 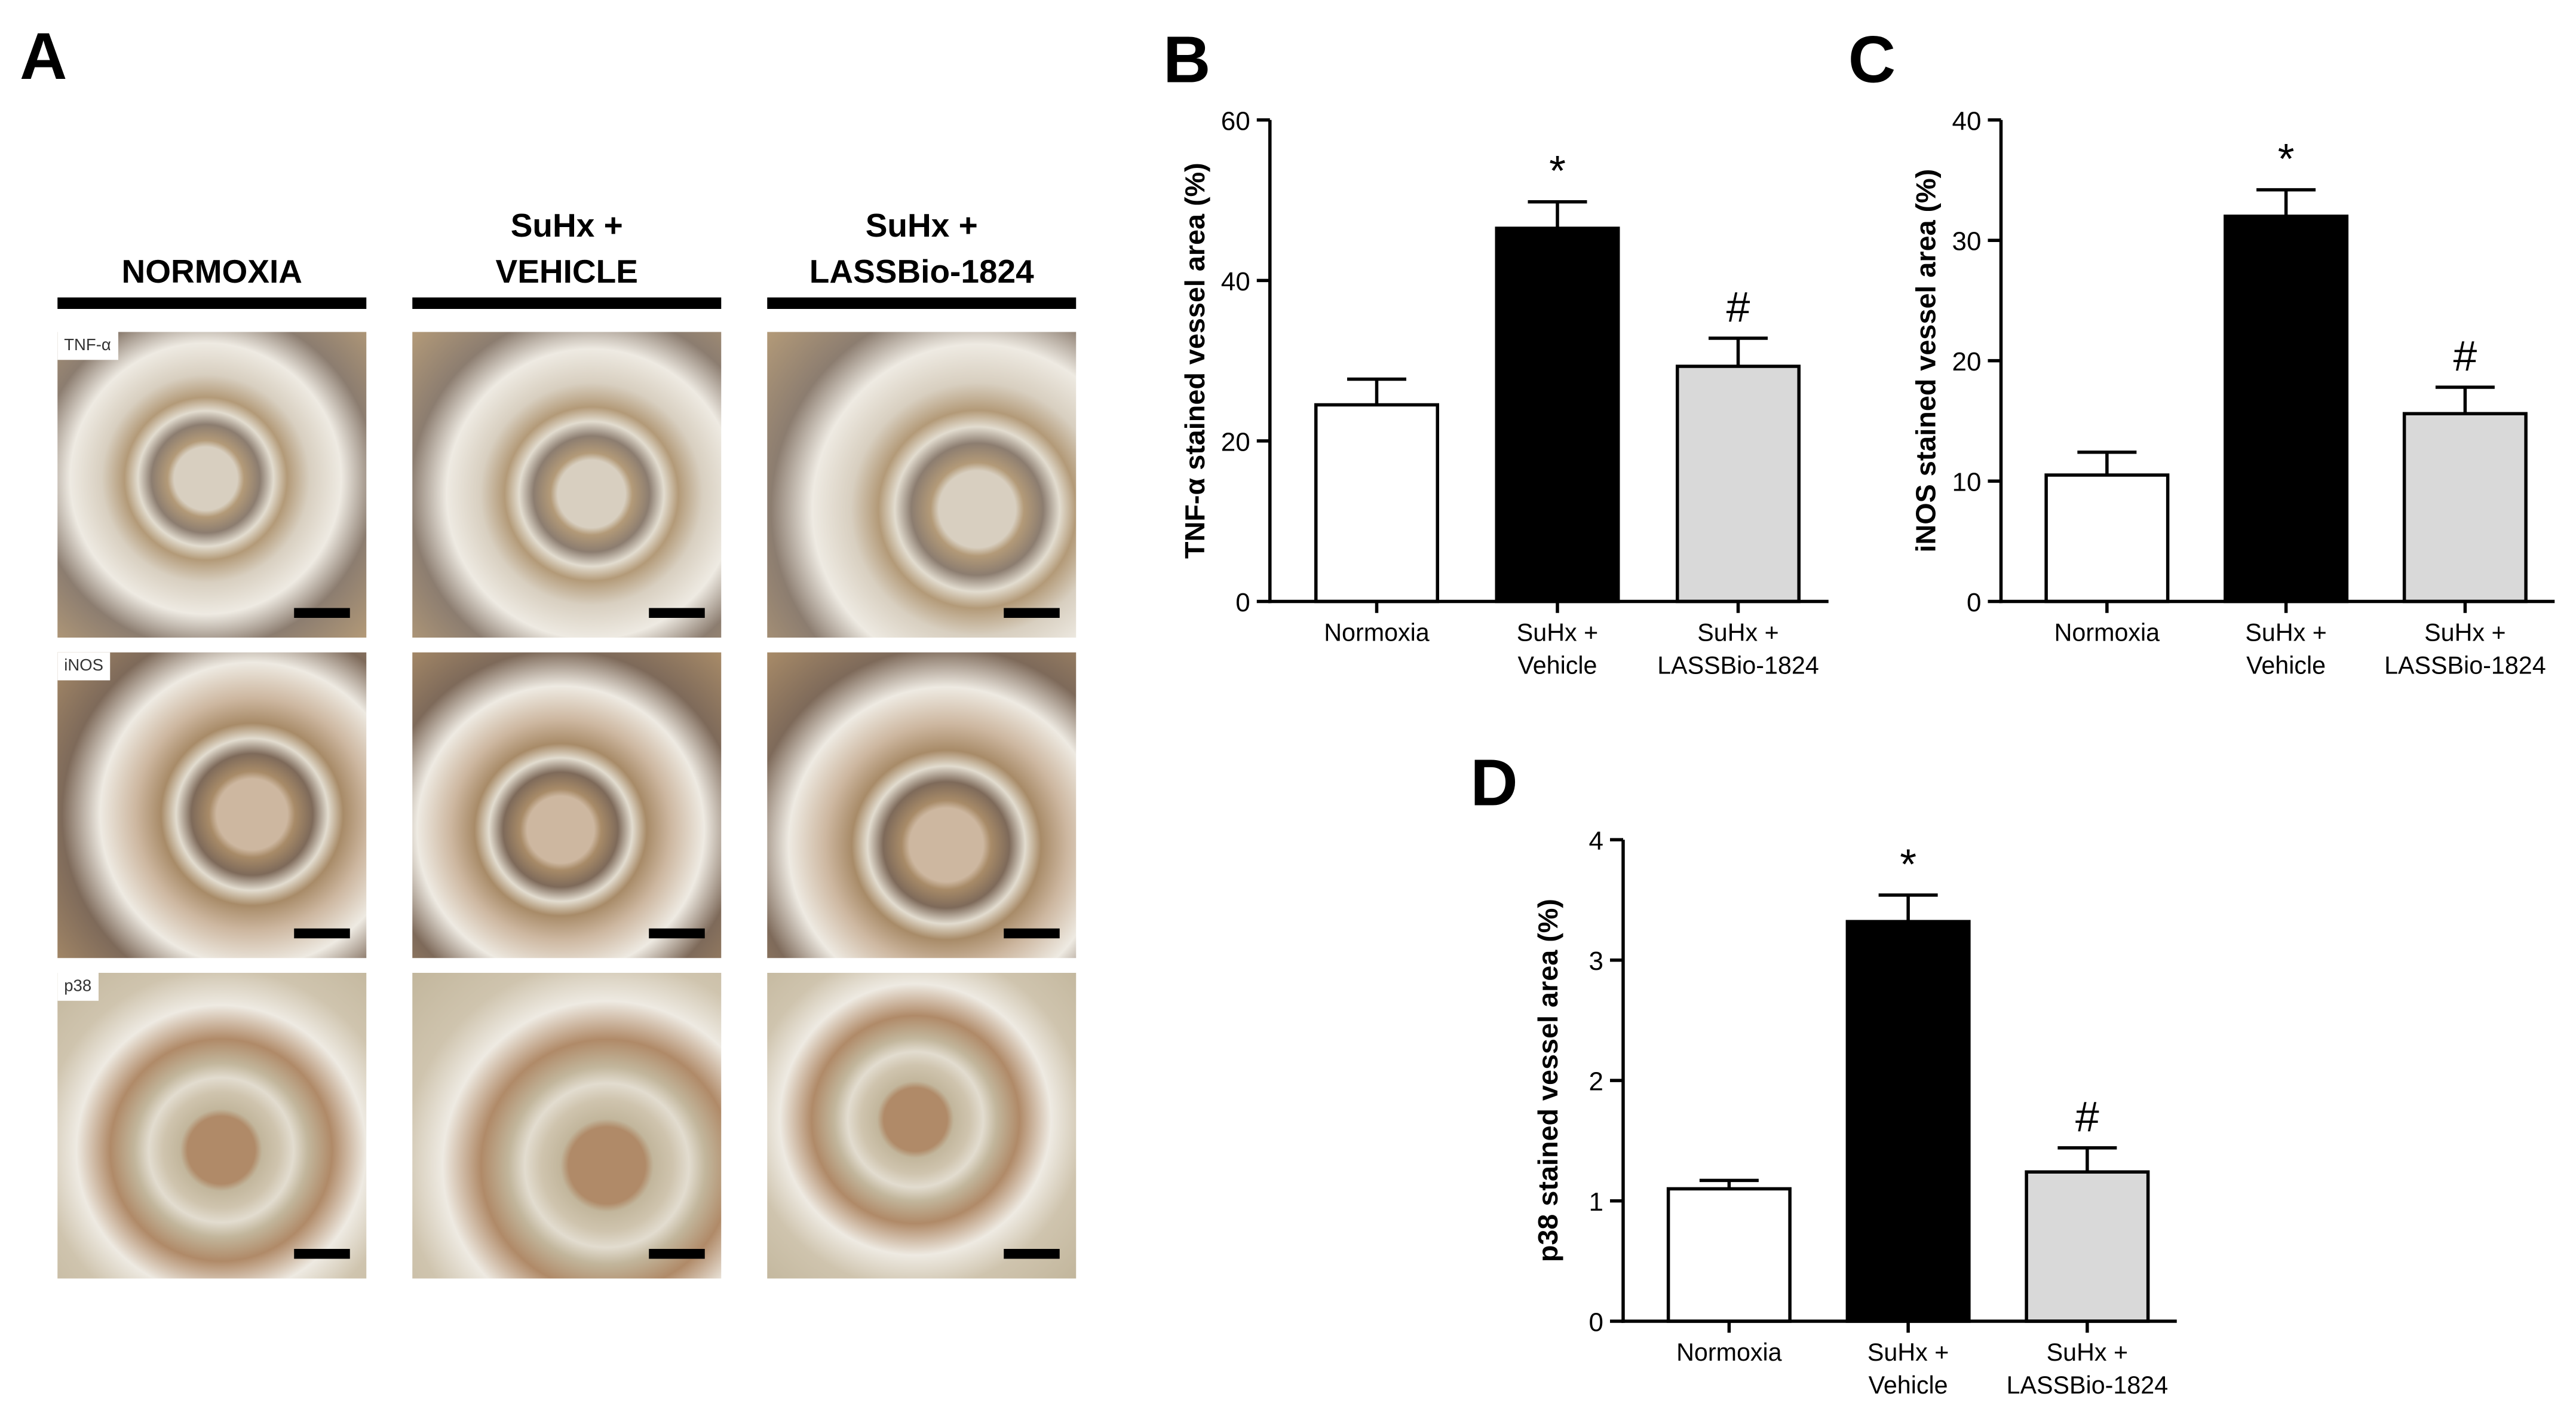 What do you see at coordinates (1235, 121) in the screenshot?
I see `y-tick-label: 60` at bounding box center [1235, 121].